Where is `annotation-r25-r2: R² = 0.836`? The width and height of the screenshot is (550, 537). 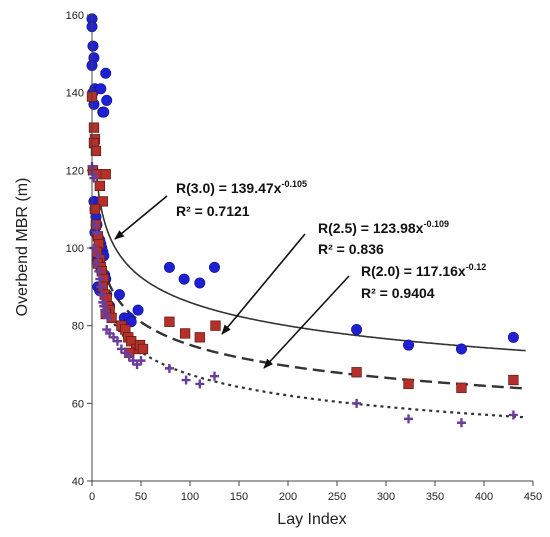 annotation-r25-r2: R² = 0.836 is located at coordinates (351, 249).